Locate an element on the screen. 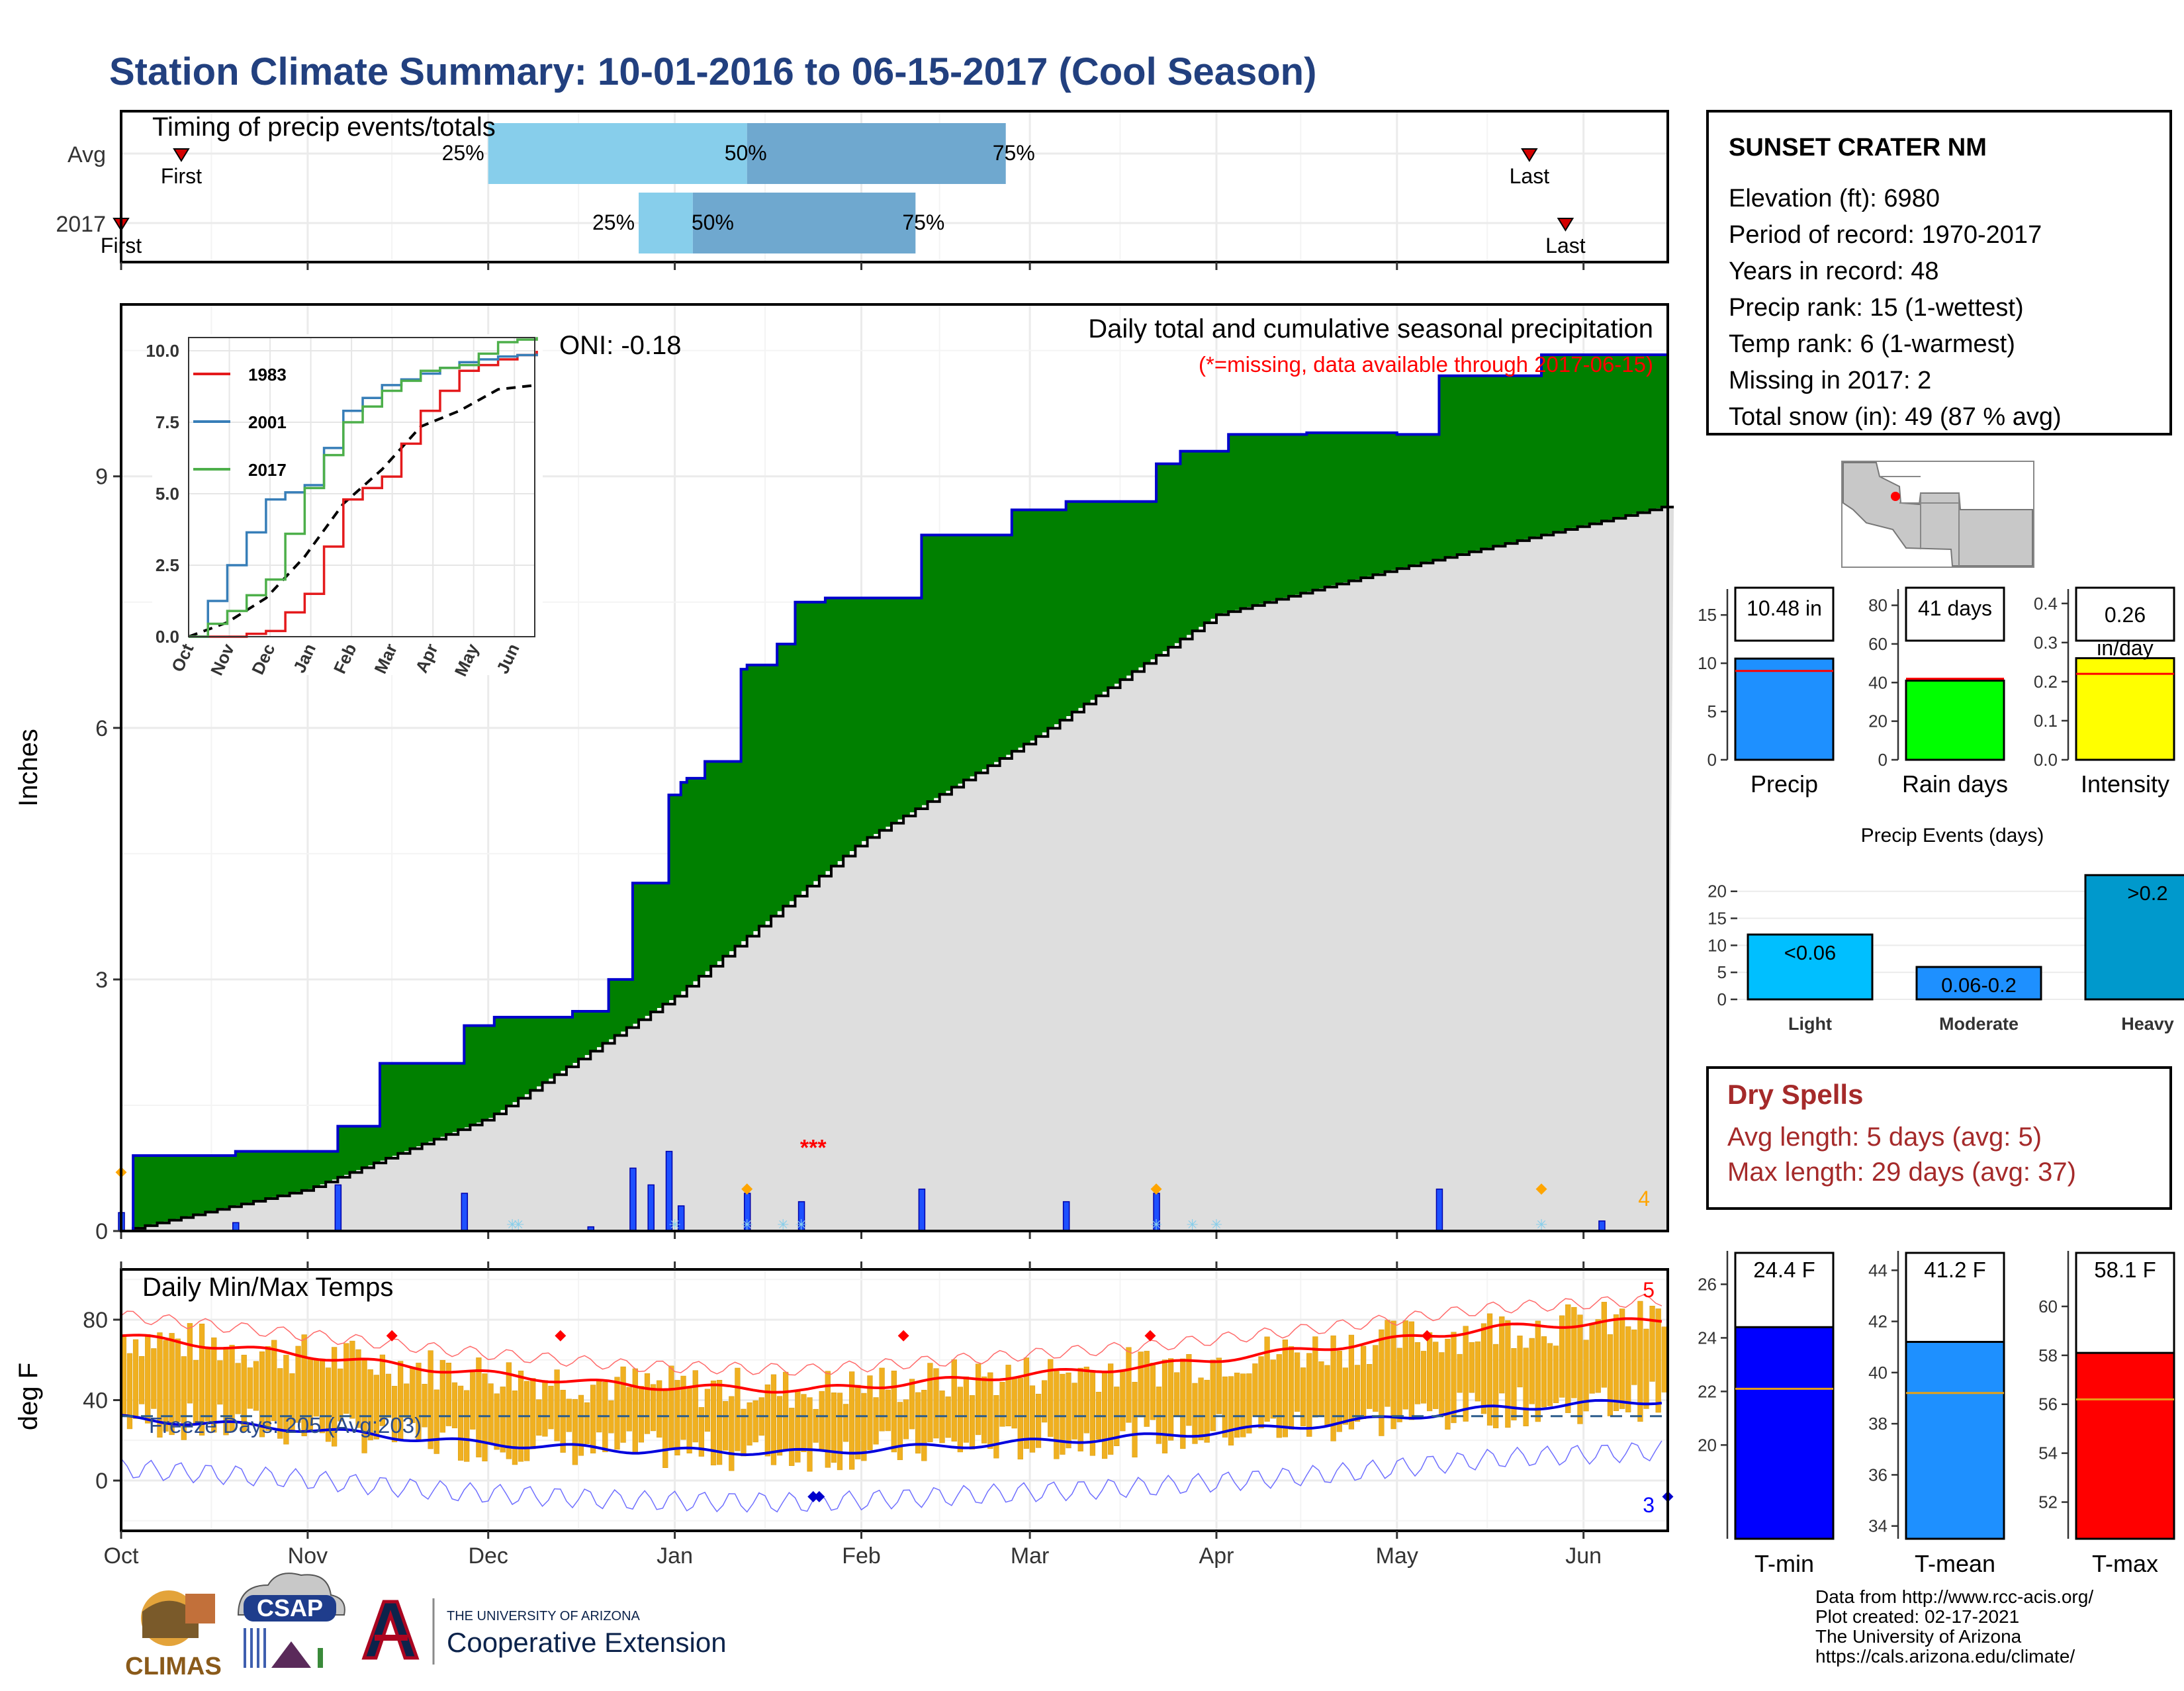 The width and height of the screenshot is (2184, 1691). mini-bar-name: Precip is located at coordinates (1784, 784).